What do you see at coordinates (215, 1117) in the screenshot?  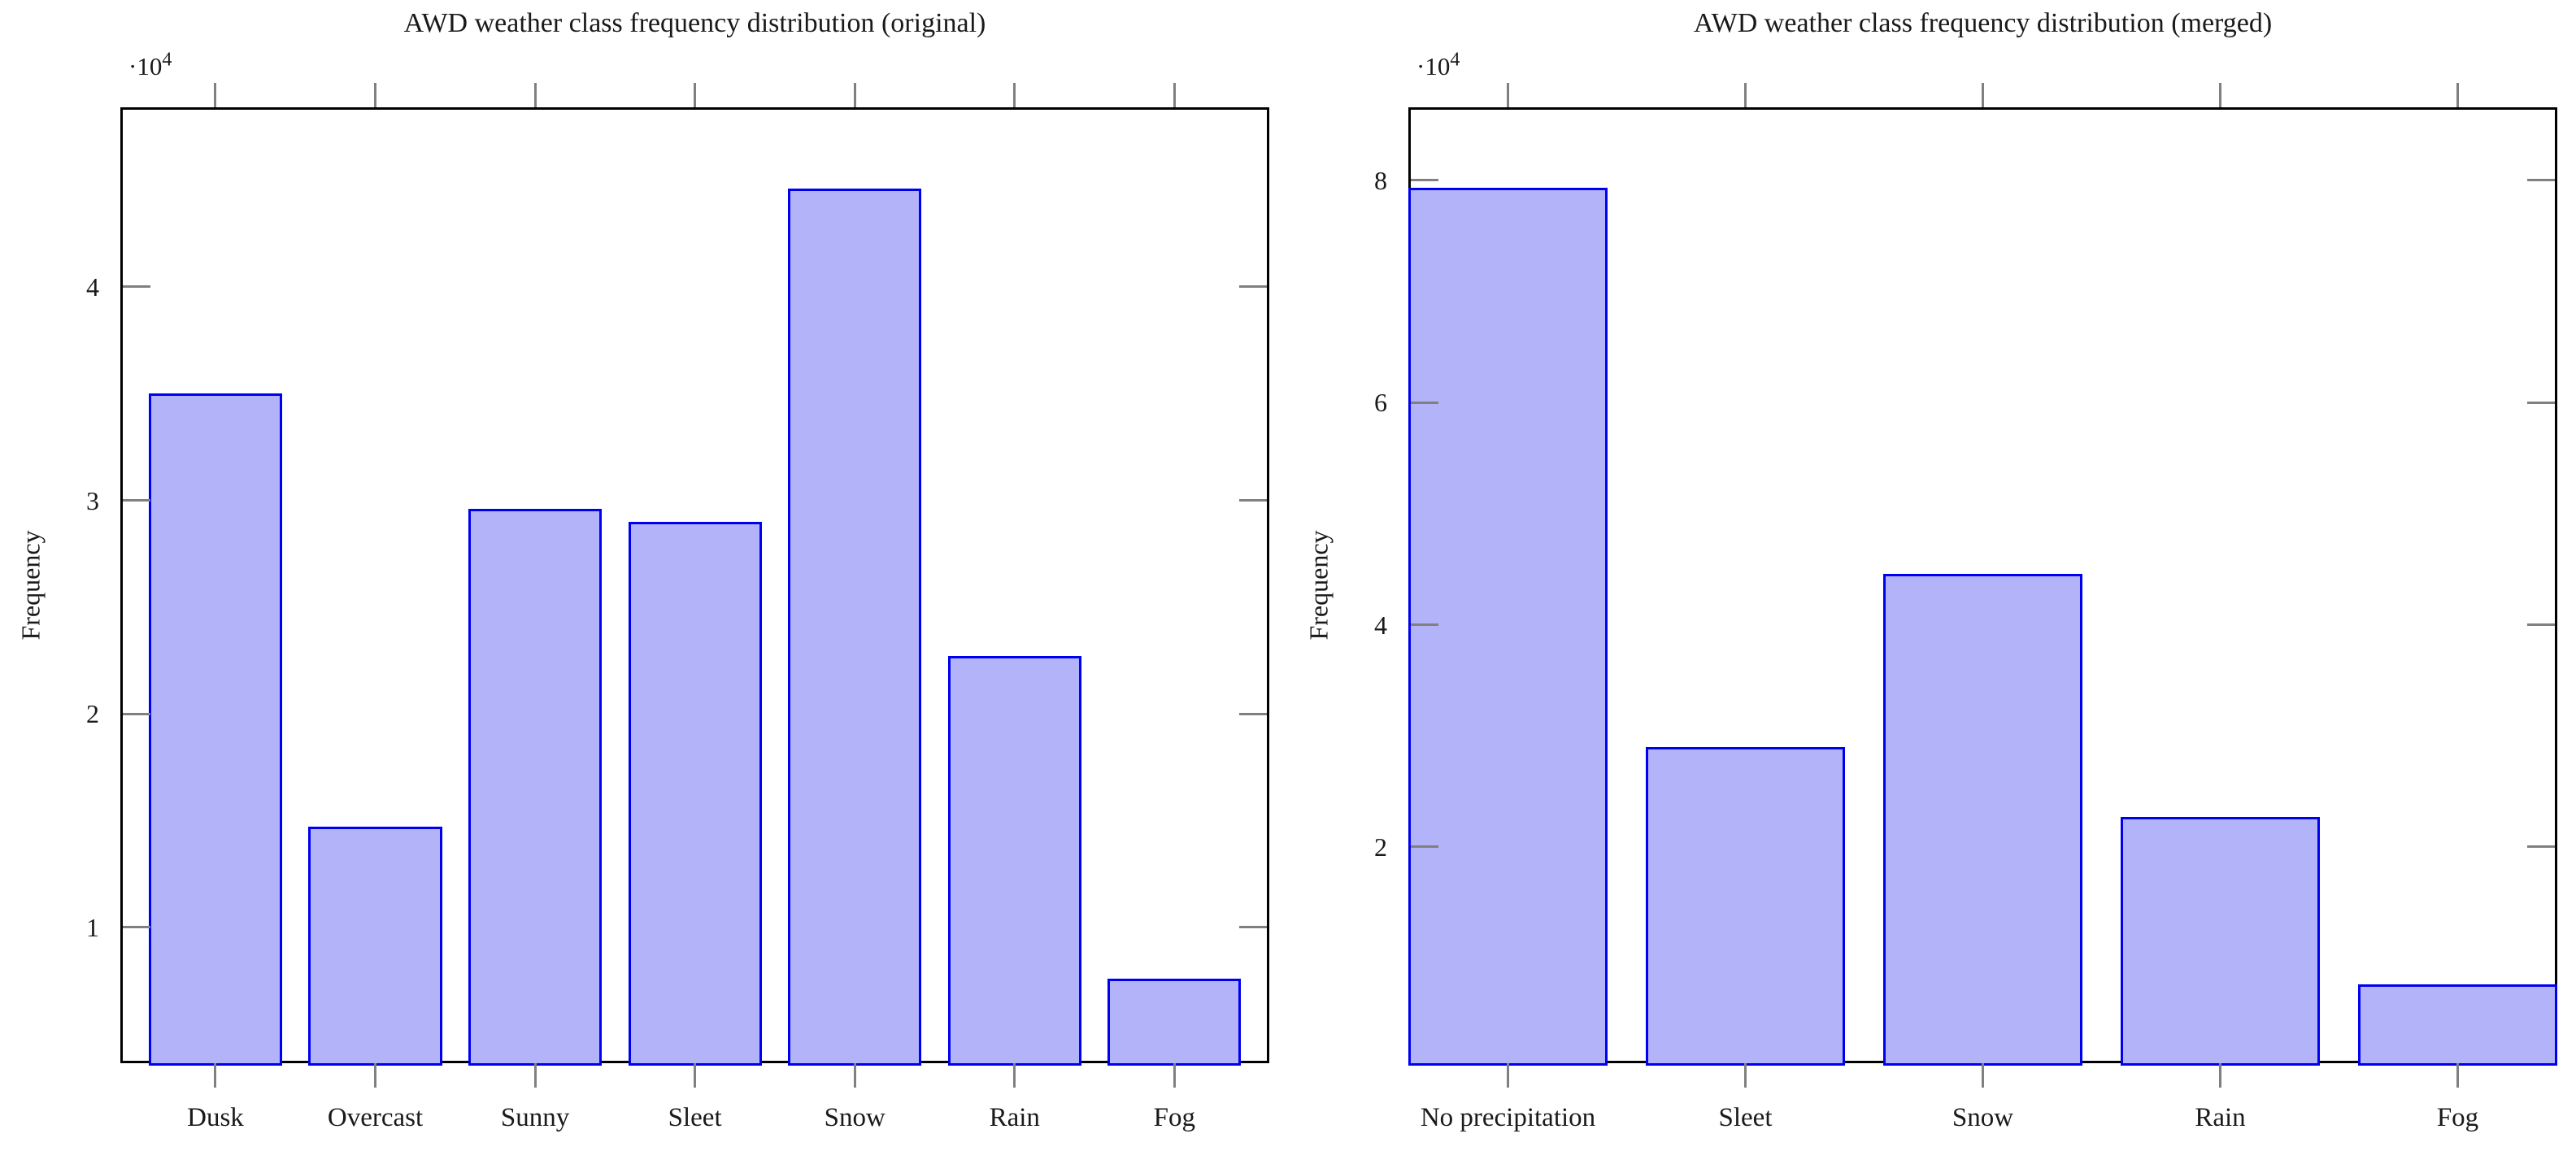 I see `x-category-label-dusk: Dusk` at bounding box center [215, 1117].